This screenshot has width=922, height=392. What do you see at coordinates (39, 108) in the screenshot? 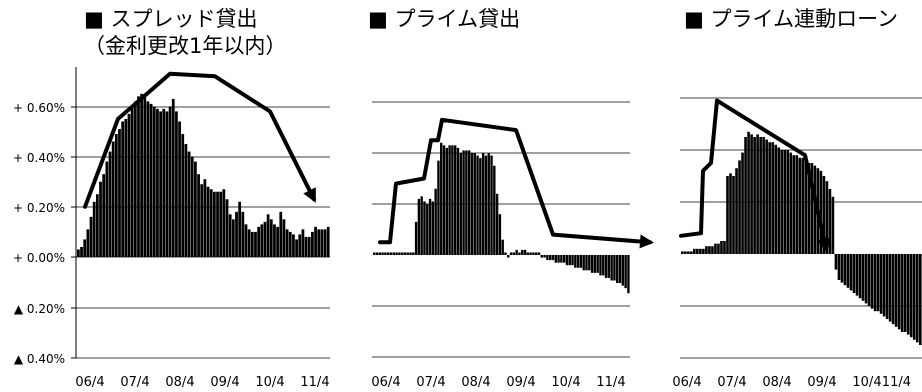
I see `y-tick-label: + 0.60%` at bounding box center [39, 108].